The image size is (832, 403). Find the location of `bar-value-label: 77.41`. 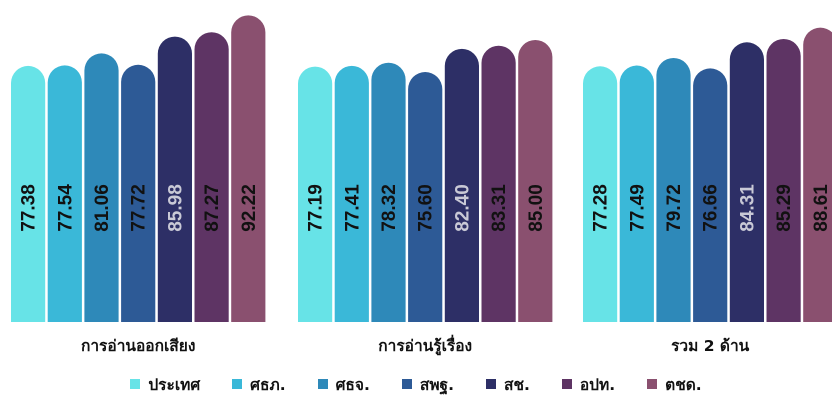

bar-value-label: 77.41 is located at coordinates (352, 208).